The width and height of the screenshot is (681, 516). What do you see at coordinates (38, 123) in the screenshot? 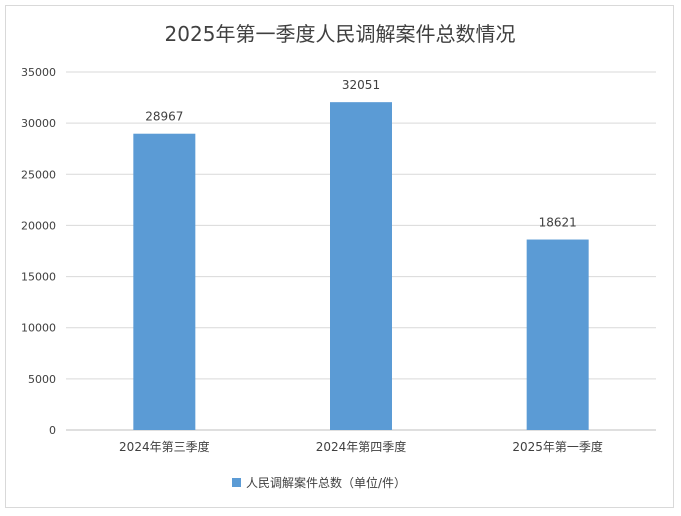
I see `y-tick-label: 30000` at bounding box center [38, 123].